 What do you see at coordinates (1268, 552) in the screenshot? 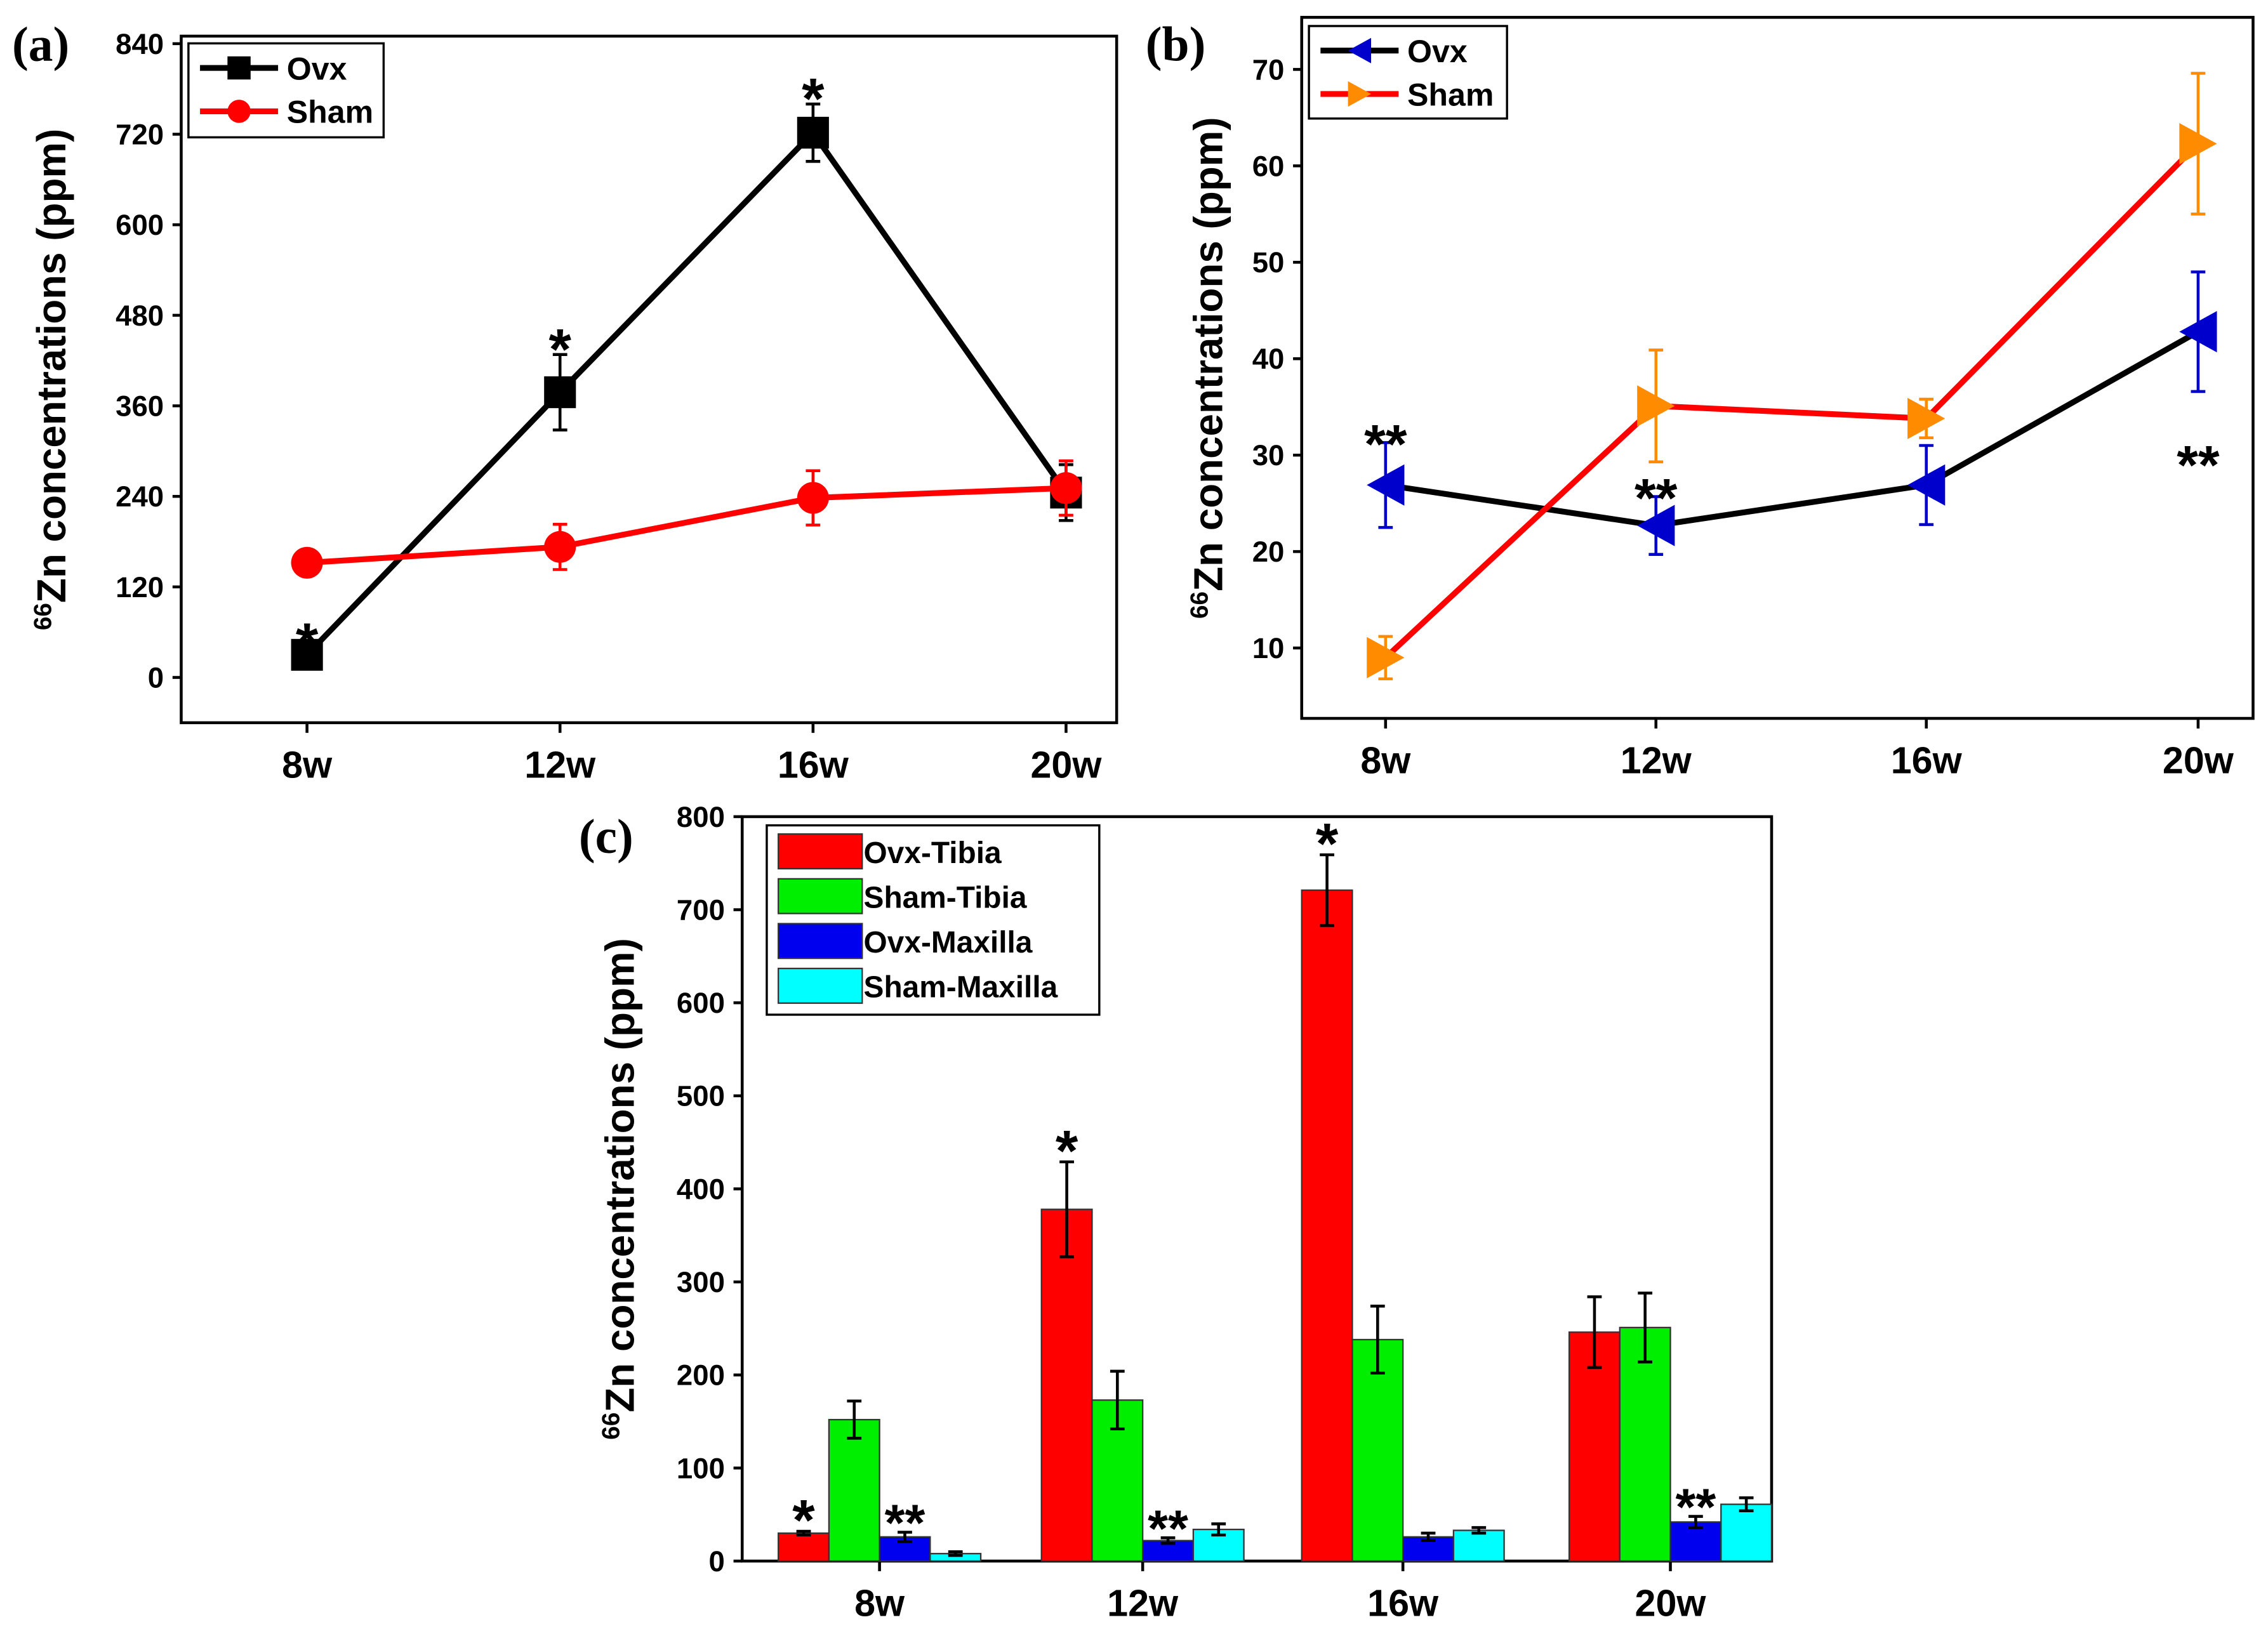
I see `y-tick-label: 20` at bounding box center [1268, 552].